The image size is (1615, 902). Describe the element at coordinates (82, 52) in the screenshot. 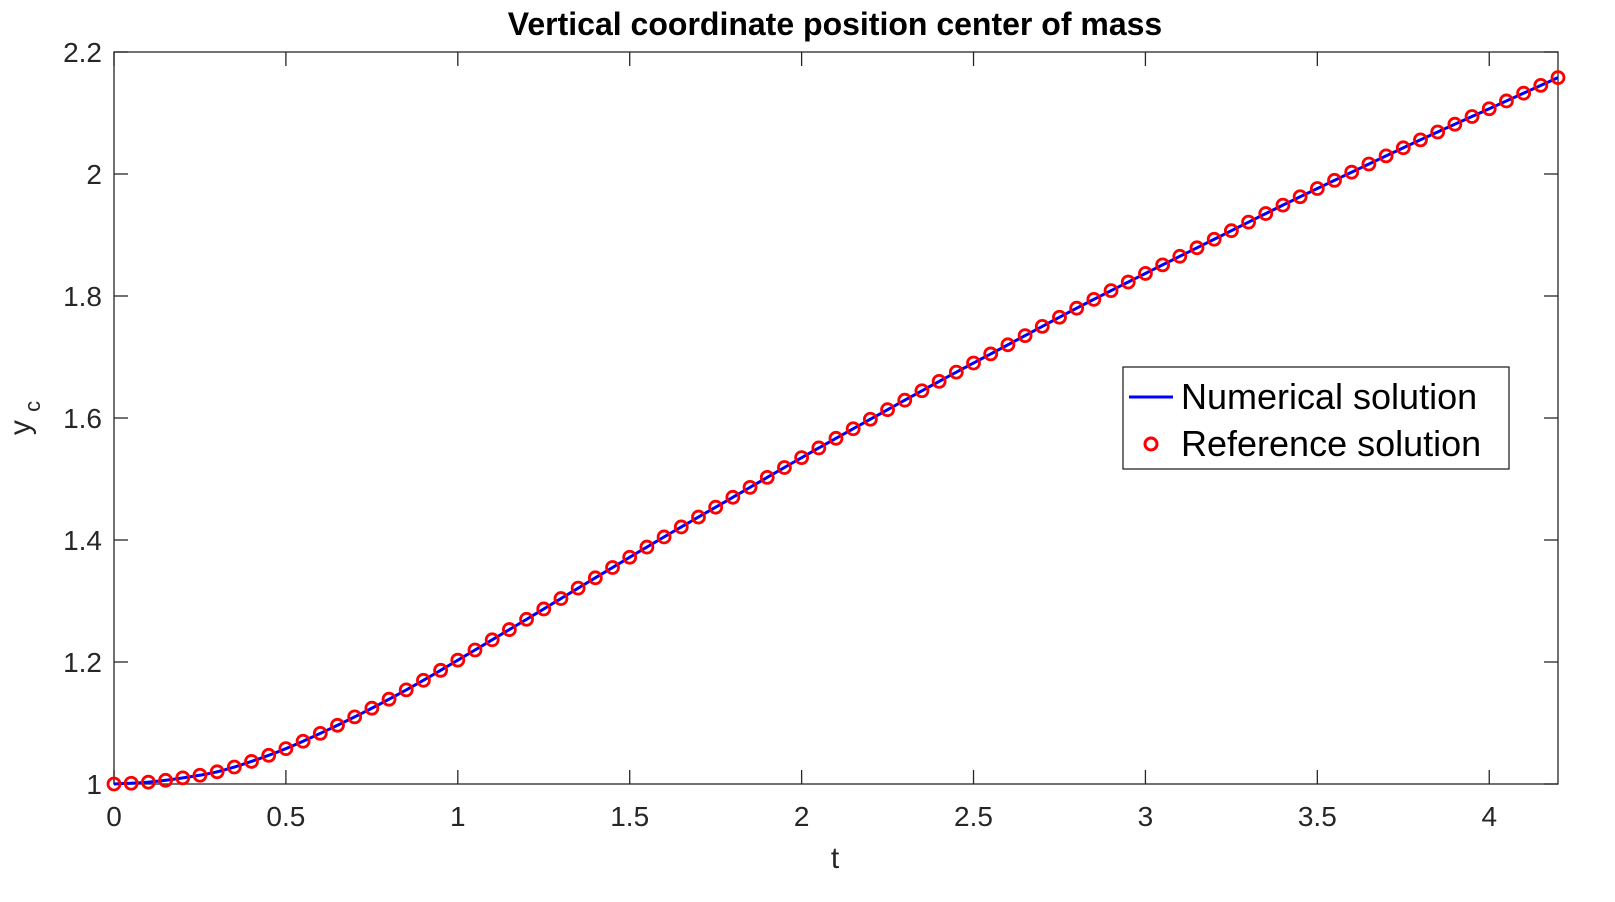

I see `y-tick-label: 2.2` at that location.